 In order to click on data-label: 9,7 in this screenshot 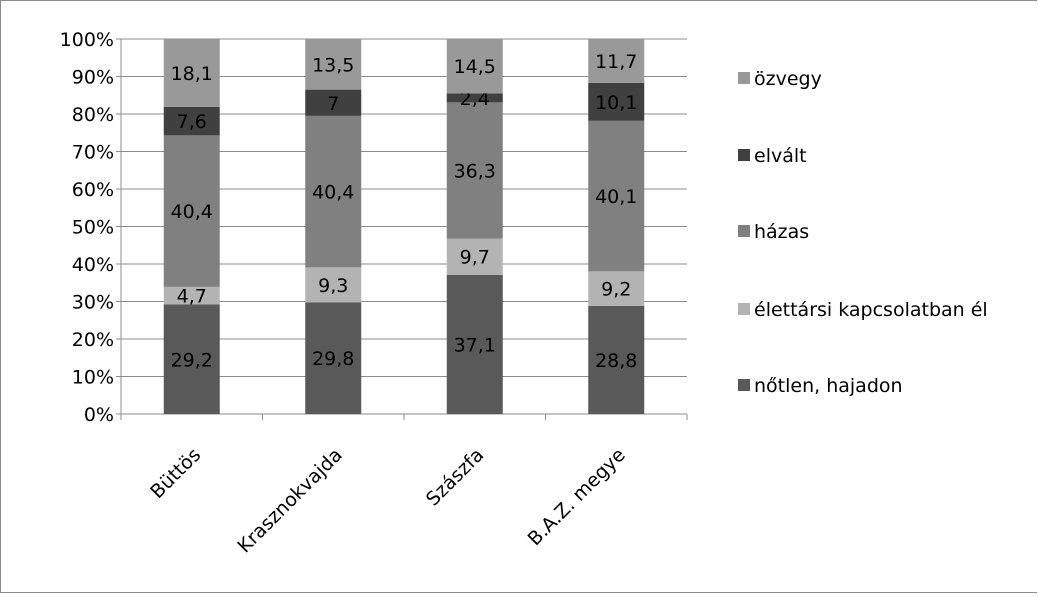, I will do `click(475, 258)`.